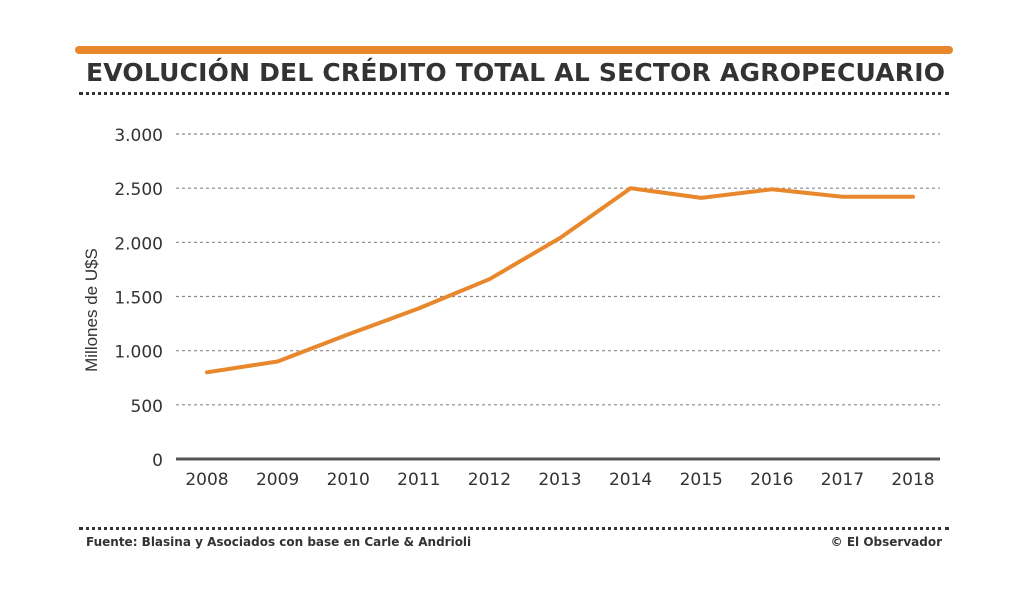 This screenshot has width=1024, height=597. I want to click on top-accent-bar, so click(514, 50).